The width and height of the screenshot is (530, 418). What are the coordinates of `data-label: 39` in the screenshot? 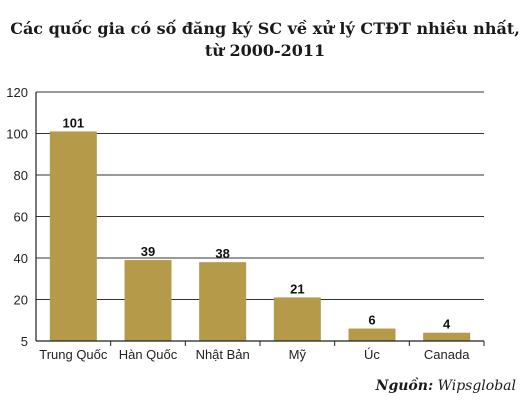 It's located at (148, 251).